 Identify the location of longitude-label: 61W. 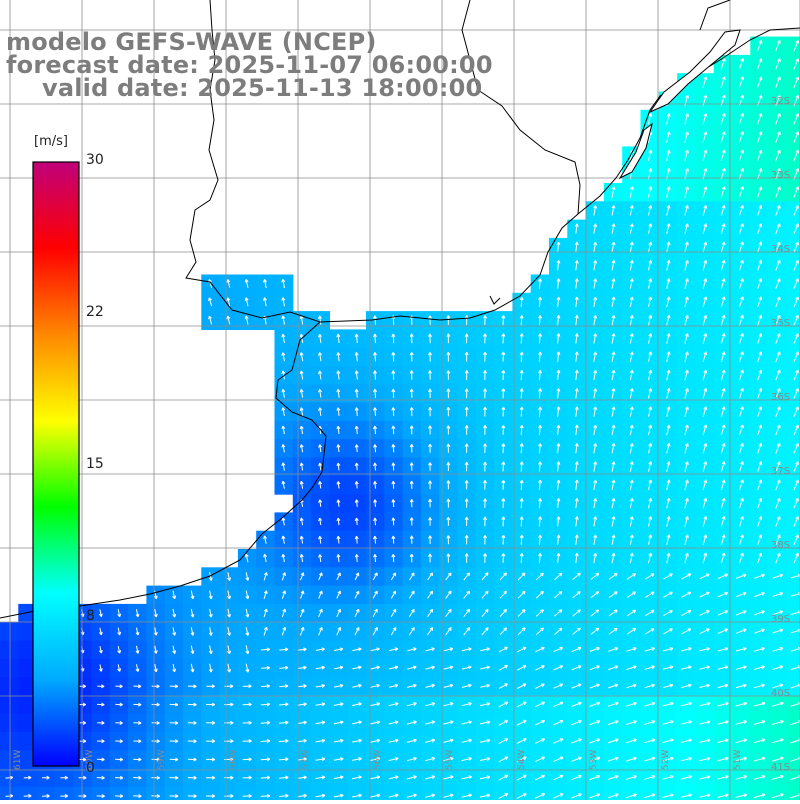
(18, 760).